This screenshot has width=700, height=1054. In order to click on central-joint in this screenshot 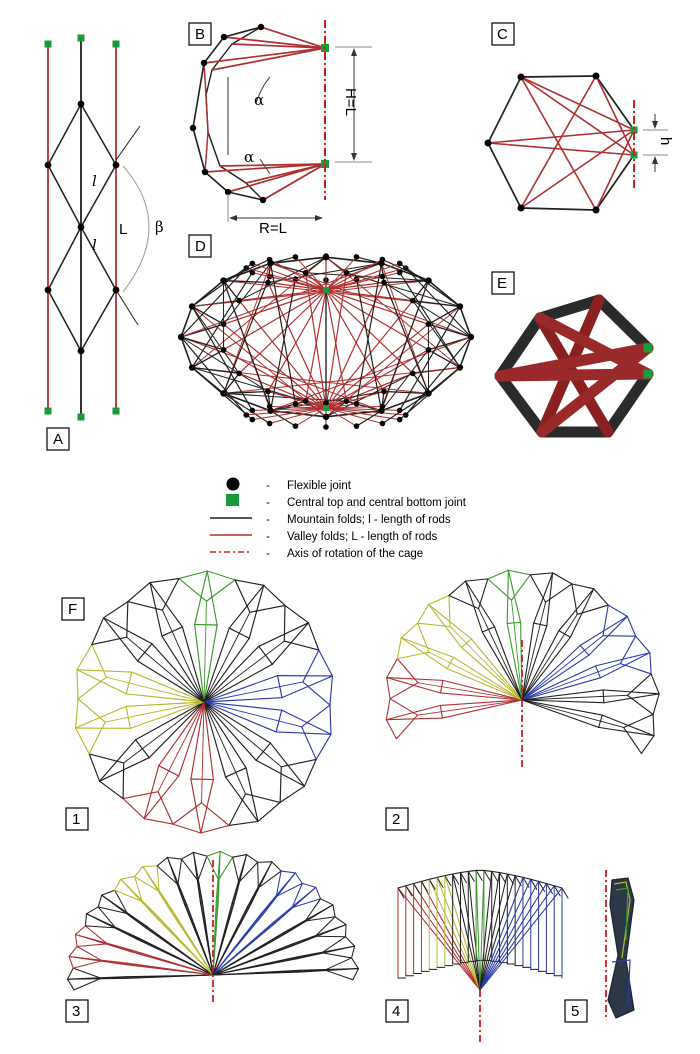, I will do `click(648, 374)`.